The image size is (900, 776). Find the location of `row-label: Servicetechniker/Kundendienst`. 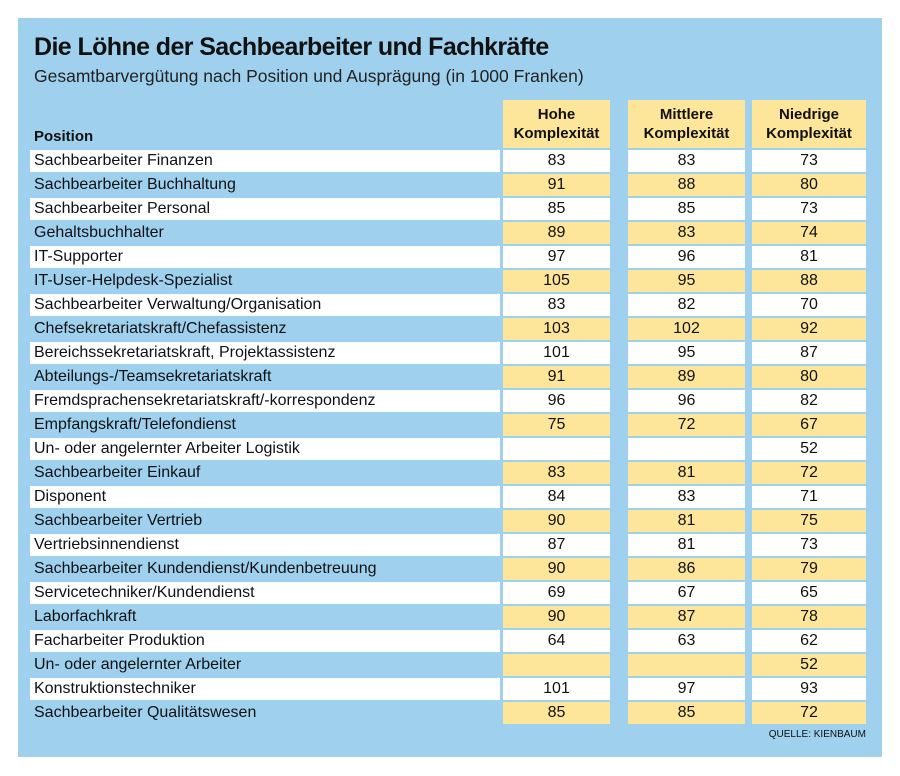

row-label: Servicetechniker/Kundendienst is located at coordinates (265, 593).